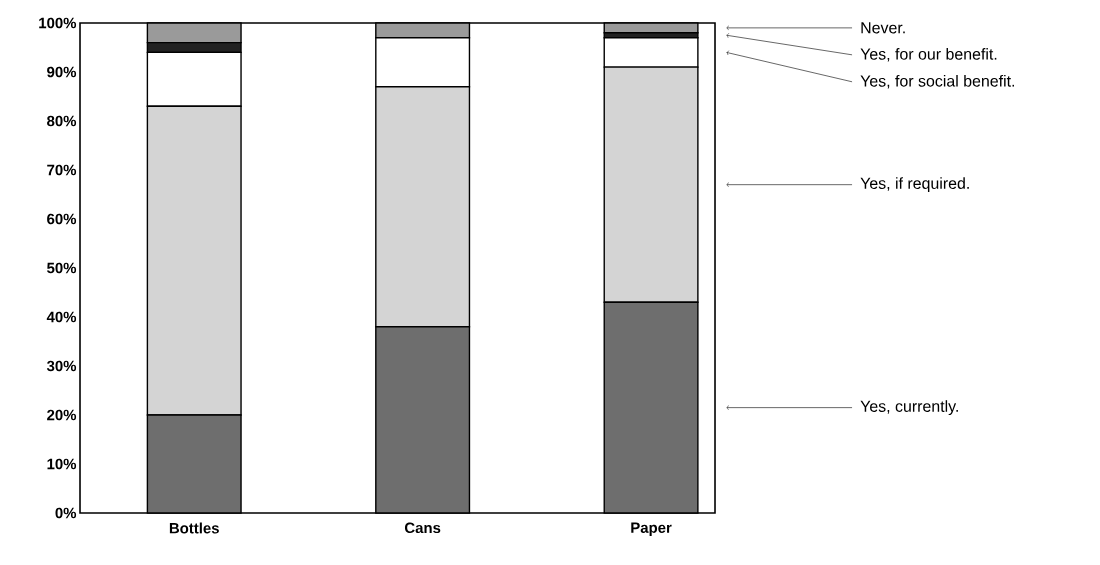 This screenshot has width=1100, height=565. I want to click on y-tick-label: 40%, so click(61, 317).